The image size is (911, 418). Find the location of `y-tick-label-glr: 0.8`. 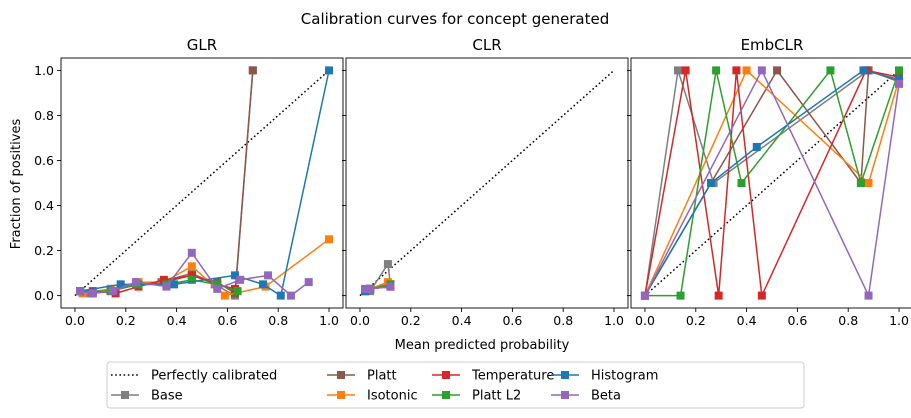

y-tick-label-glr: 0.8 is located at coordinates (44, 115).